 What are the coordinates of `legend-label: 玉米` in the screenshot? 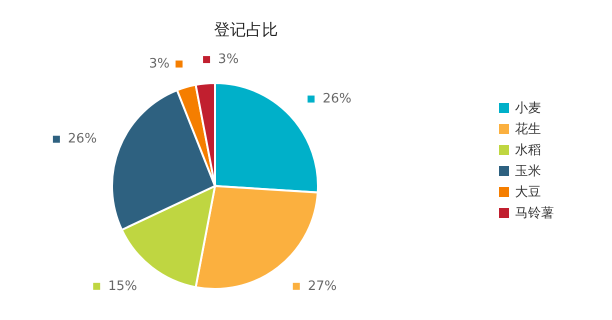 It's located at (528, 171).